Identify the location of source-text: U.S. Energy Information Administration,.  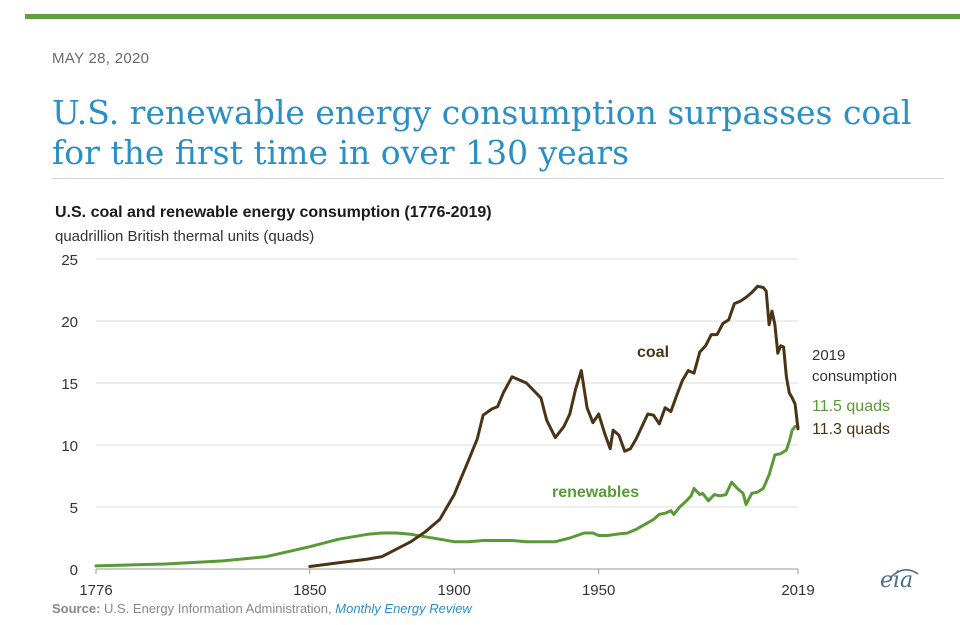
(218, 608).